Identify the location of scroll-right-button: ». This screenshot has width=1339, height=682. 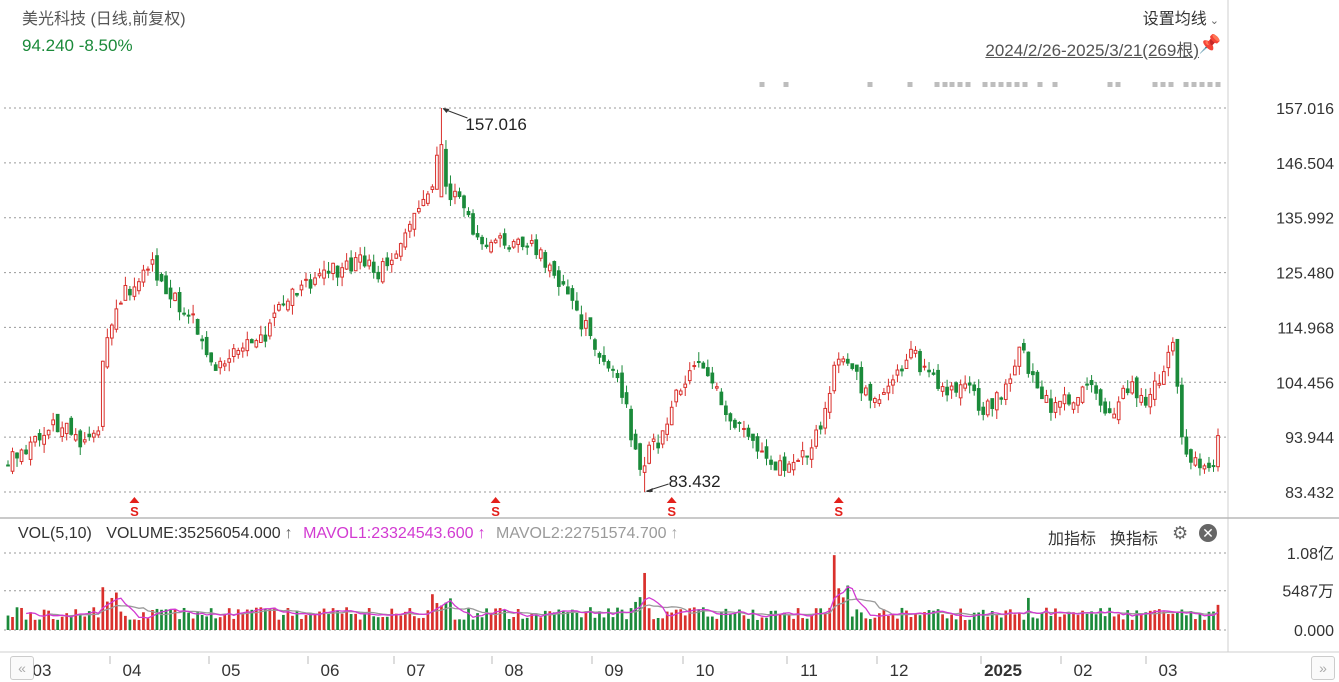
(1323, 668).